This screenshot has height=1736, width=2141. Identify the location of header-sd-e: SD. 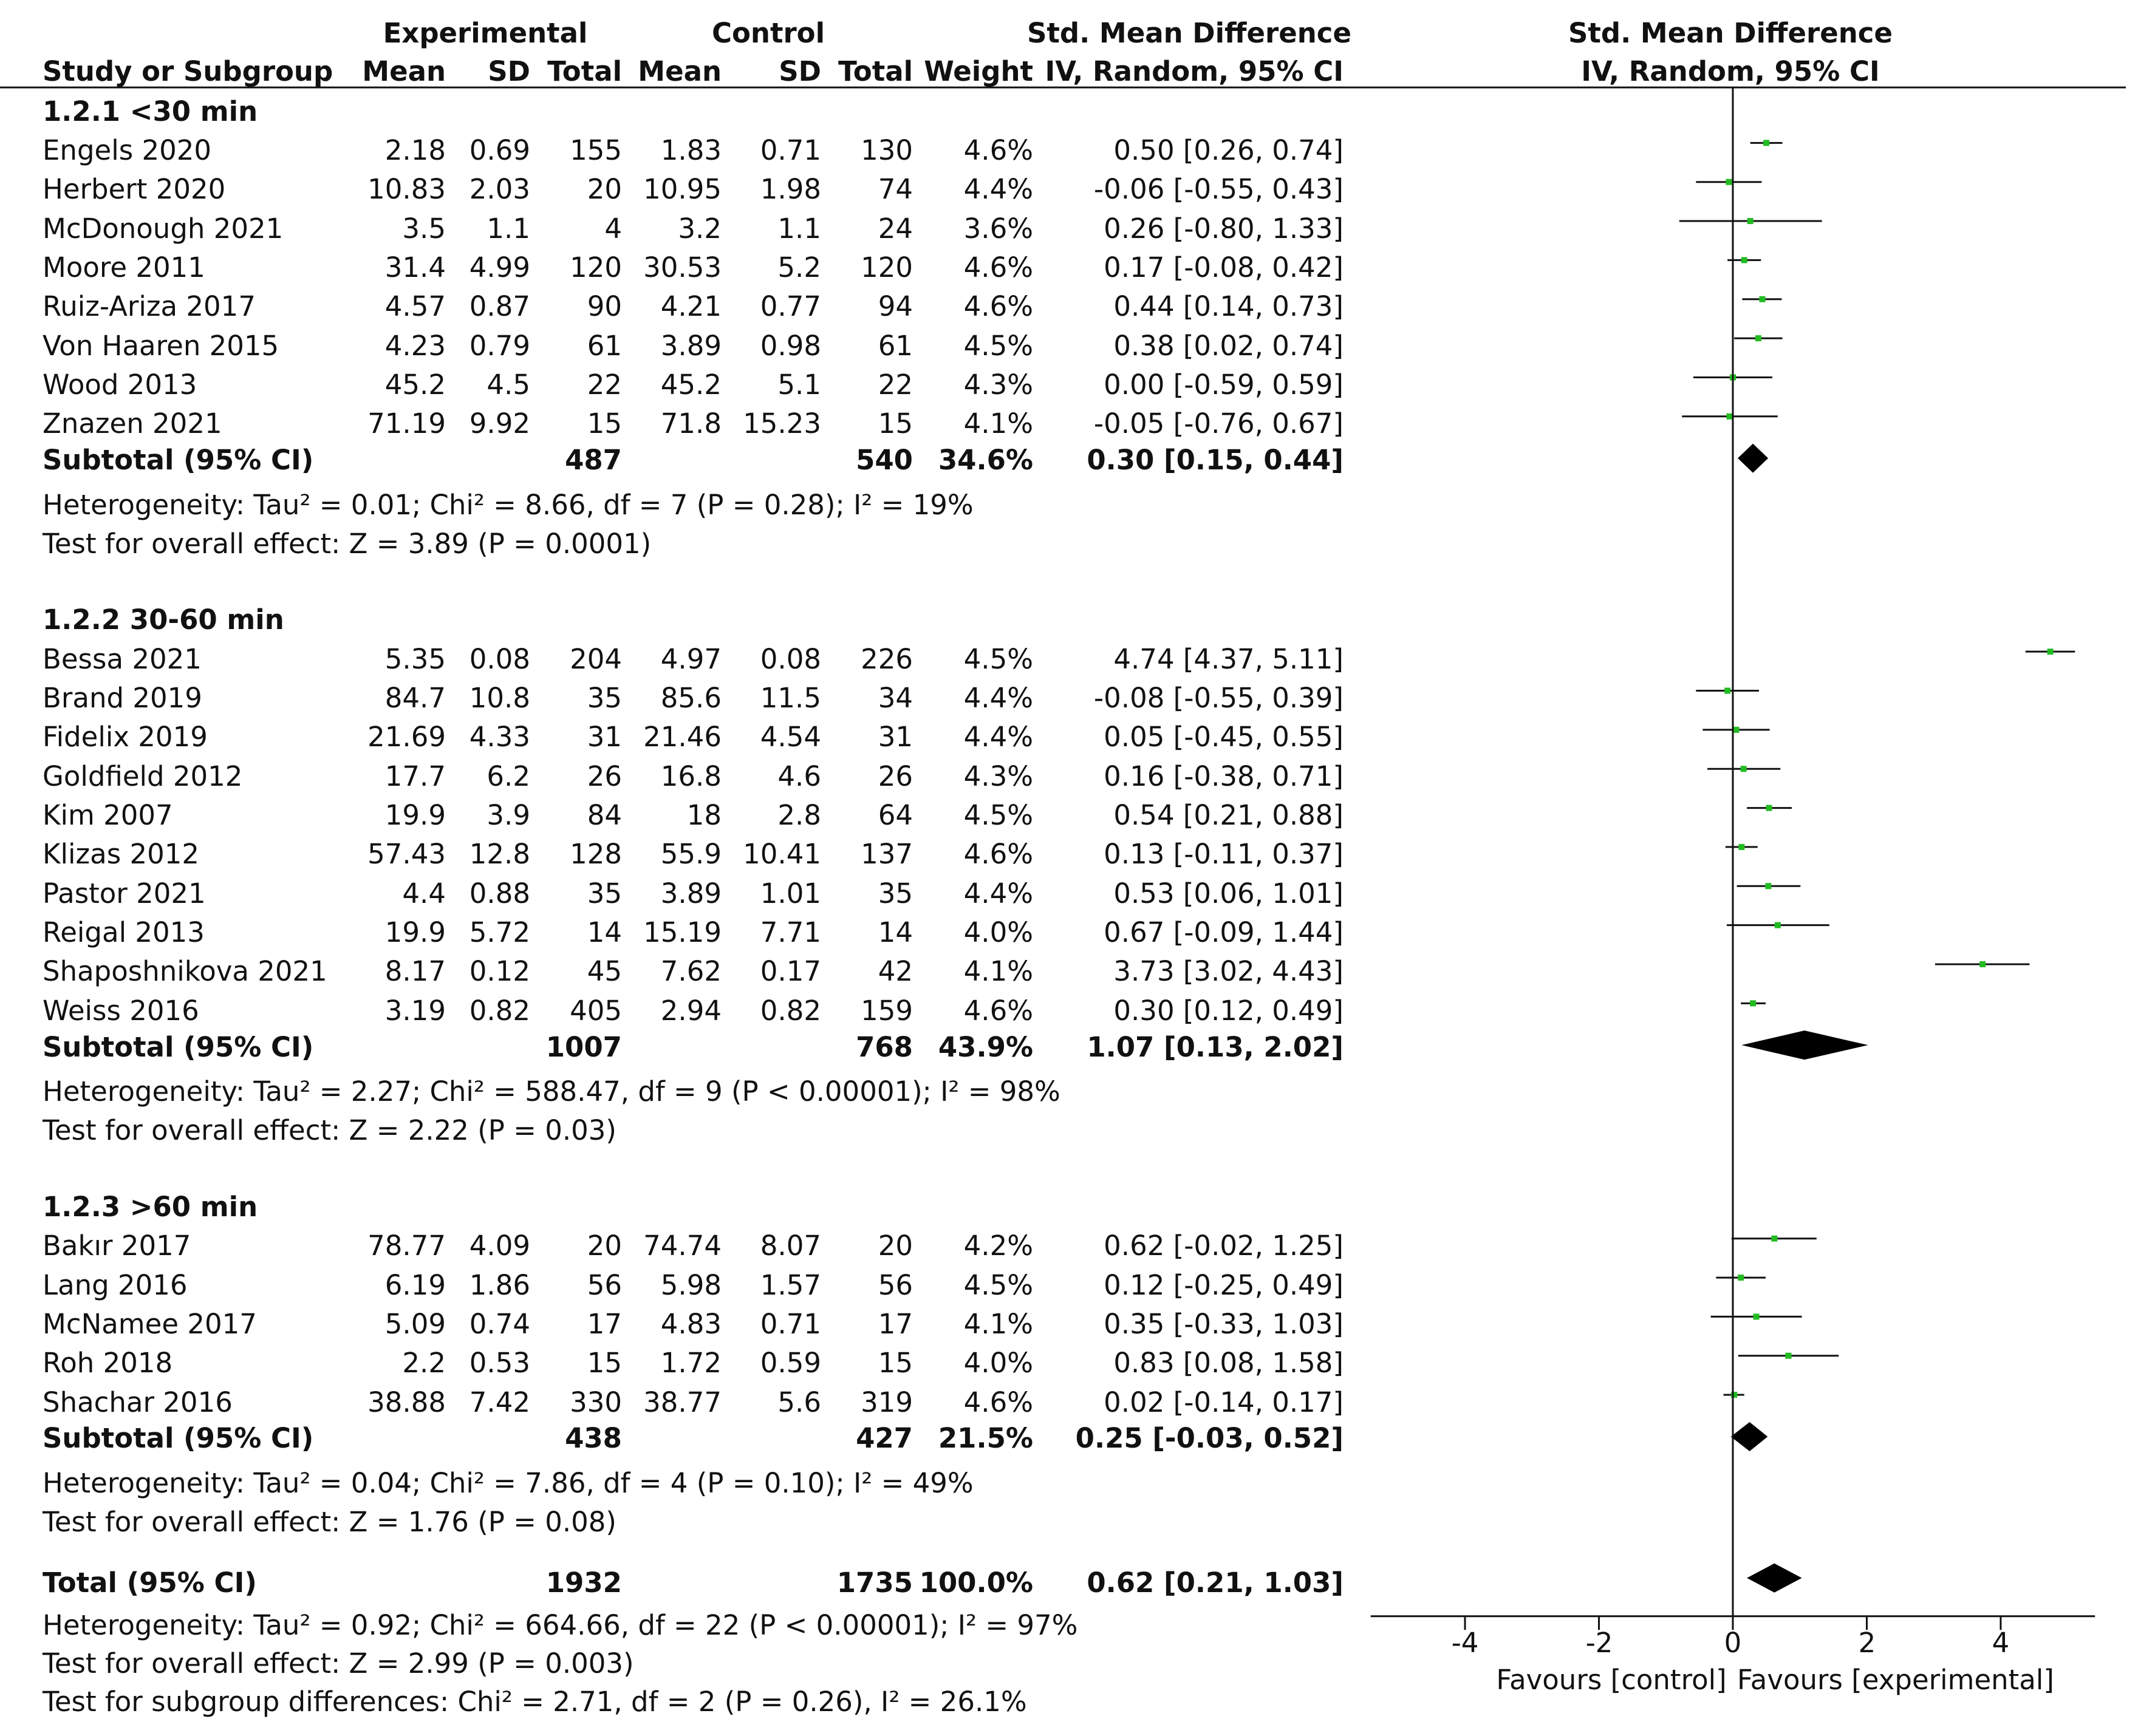
(509, 71).